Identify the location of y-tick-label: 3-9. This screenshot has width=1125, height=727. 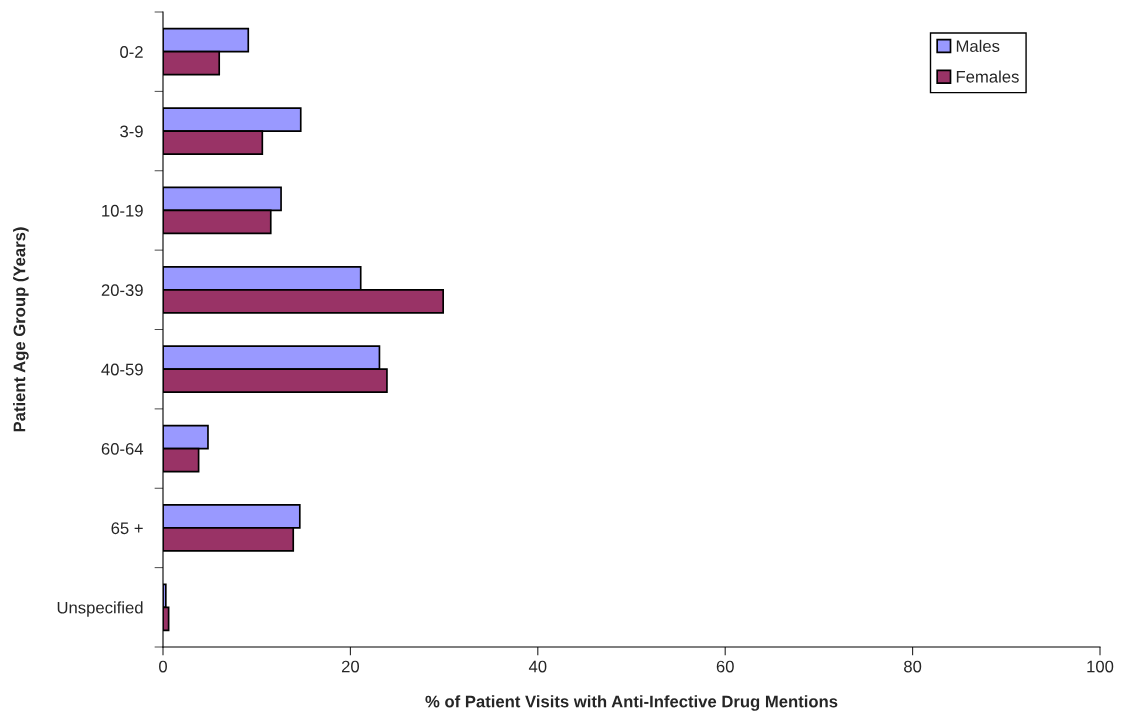
(131, 131).